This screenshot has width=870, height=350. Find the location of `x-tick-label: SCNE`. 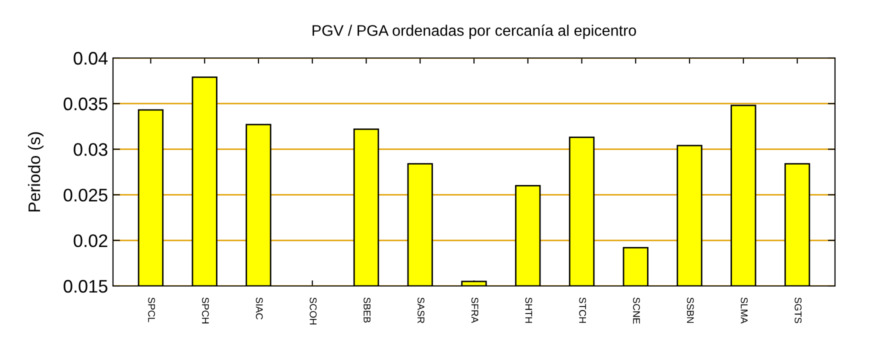

x-tick-label: SCNE is located at coordinates (636, 311).